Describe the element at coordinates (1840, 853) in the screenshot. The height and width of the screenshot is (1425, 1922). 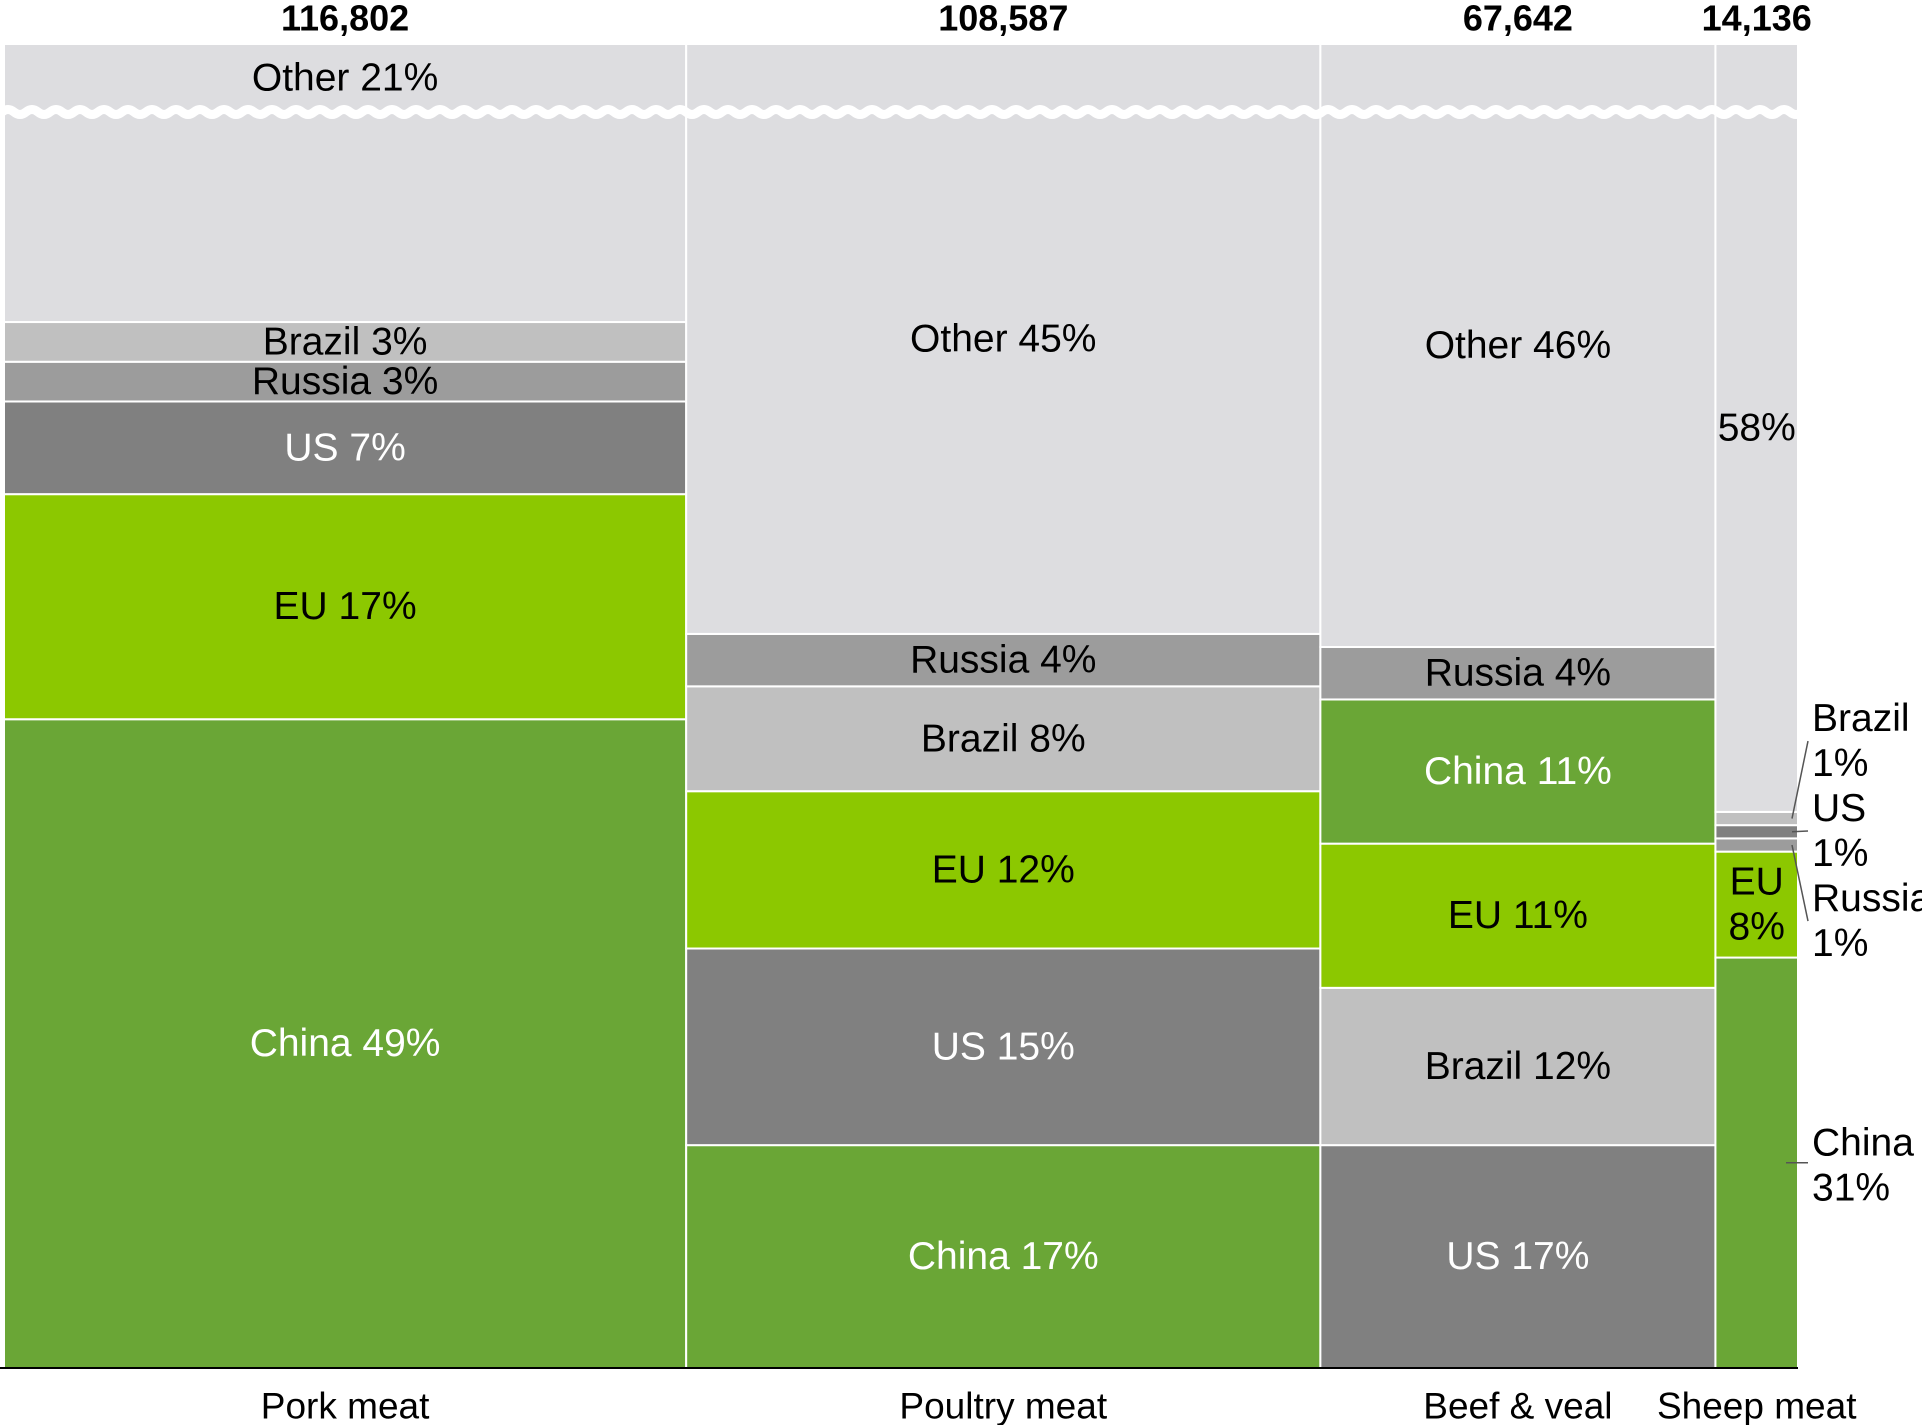
I see `segment-label-sheep-meat-us-line2: 1%` at that location.